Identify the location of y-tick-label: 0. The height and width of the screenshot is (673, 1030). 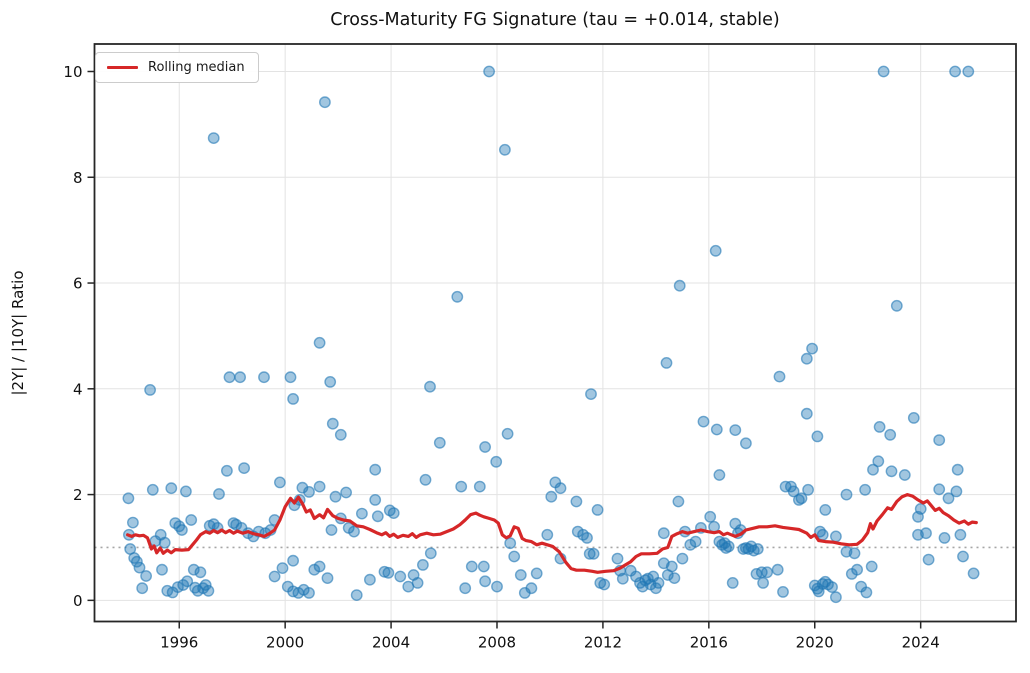
(78, 601).